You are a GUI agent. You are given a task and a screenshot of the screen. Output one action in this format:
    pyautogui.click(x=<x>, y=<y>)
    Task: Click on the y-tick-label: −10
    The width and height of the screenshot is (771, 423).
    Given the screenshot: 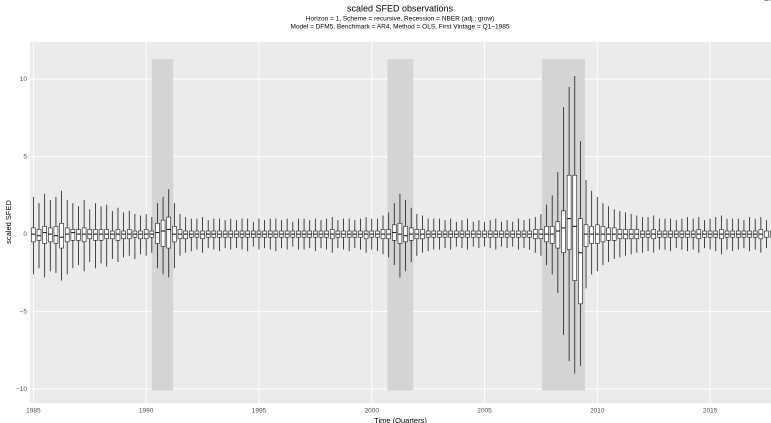 What is the action you would take?
    pyautogui.click(x=21, y=389)
    